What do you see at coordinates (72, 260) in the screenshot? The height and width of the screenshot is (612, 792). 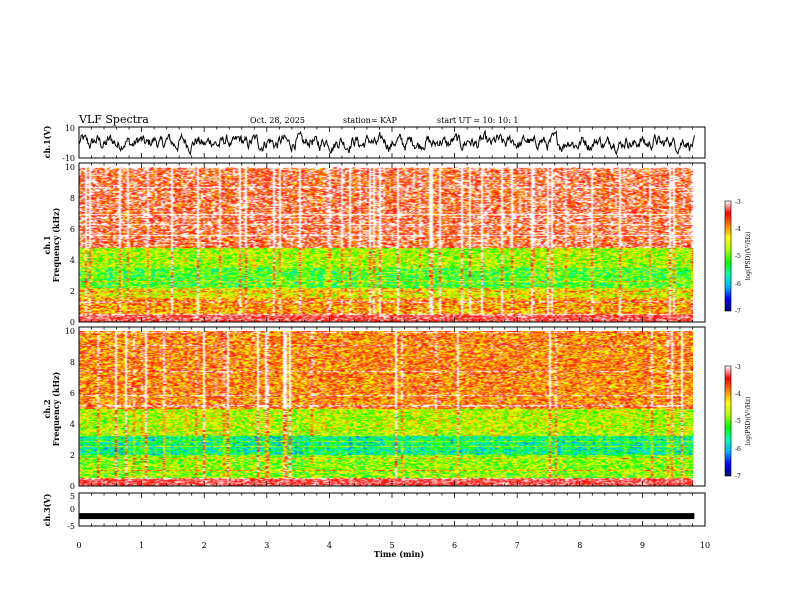 I see `ch1-freq-tick-4: 4` at bounding box center [72, 260].